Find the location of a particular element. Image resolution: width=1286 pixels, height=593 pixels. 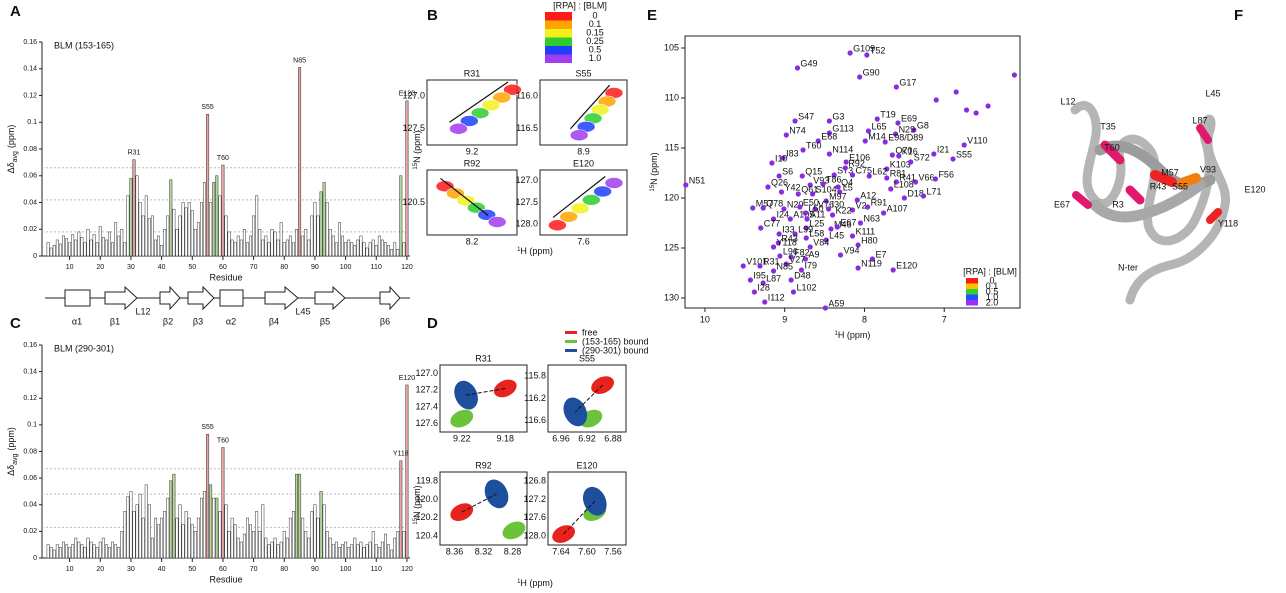

peak-label: N51 is located at coordinates (697, 180).